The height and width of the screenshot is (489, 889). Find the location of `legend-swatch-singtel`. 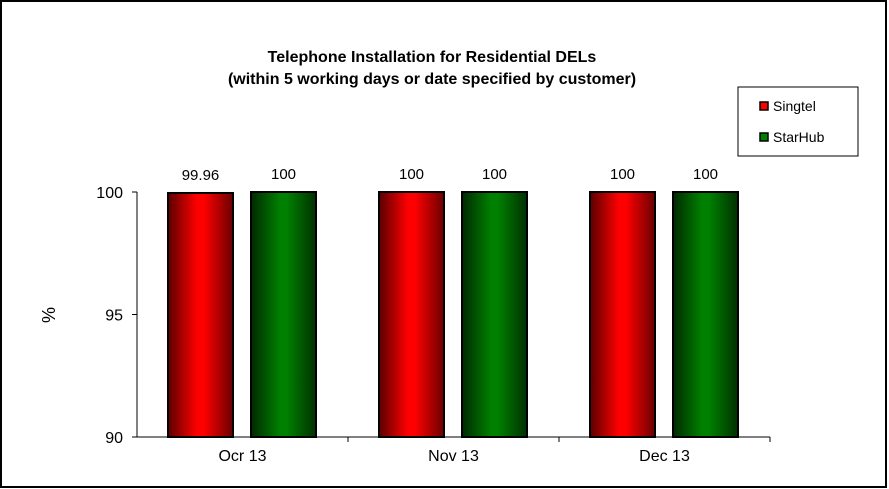

legend-swatch-singtel is located at coordinates (764, 106).